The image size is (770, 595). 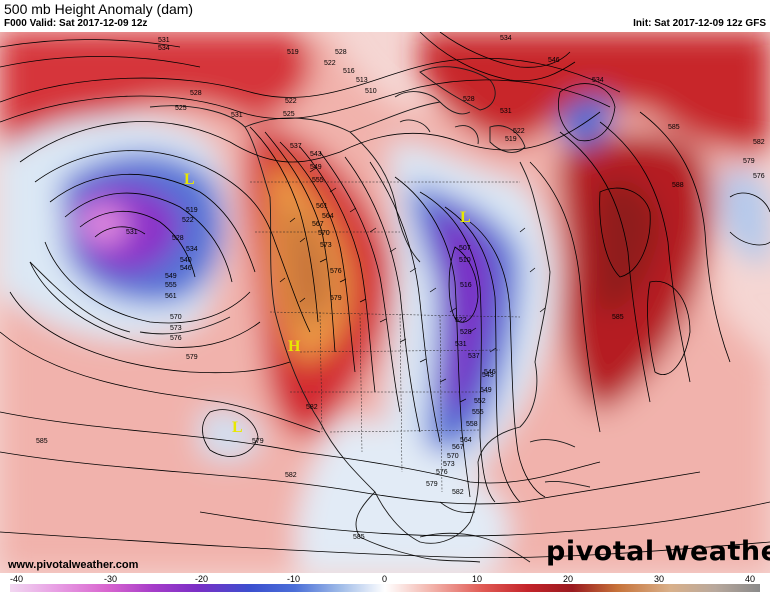 What do you see at coordinates (480, 401) in the screenshot?
I see `contour-label: 552` at bounding box center [480, 401].